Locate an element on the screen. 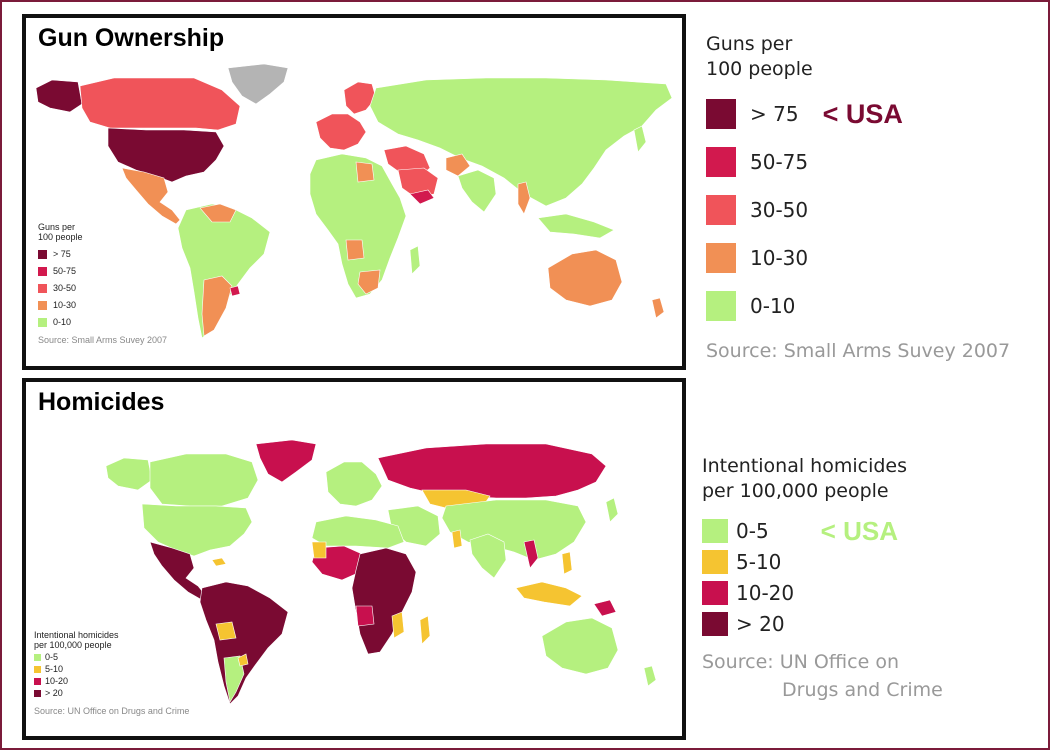 The width and height of the screenshot is (1050, 750). mini-legend-title-line2: per 100,000 people is located at coordinates (73, 645).